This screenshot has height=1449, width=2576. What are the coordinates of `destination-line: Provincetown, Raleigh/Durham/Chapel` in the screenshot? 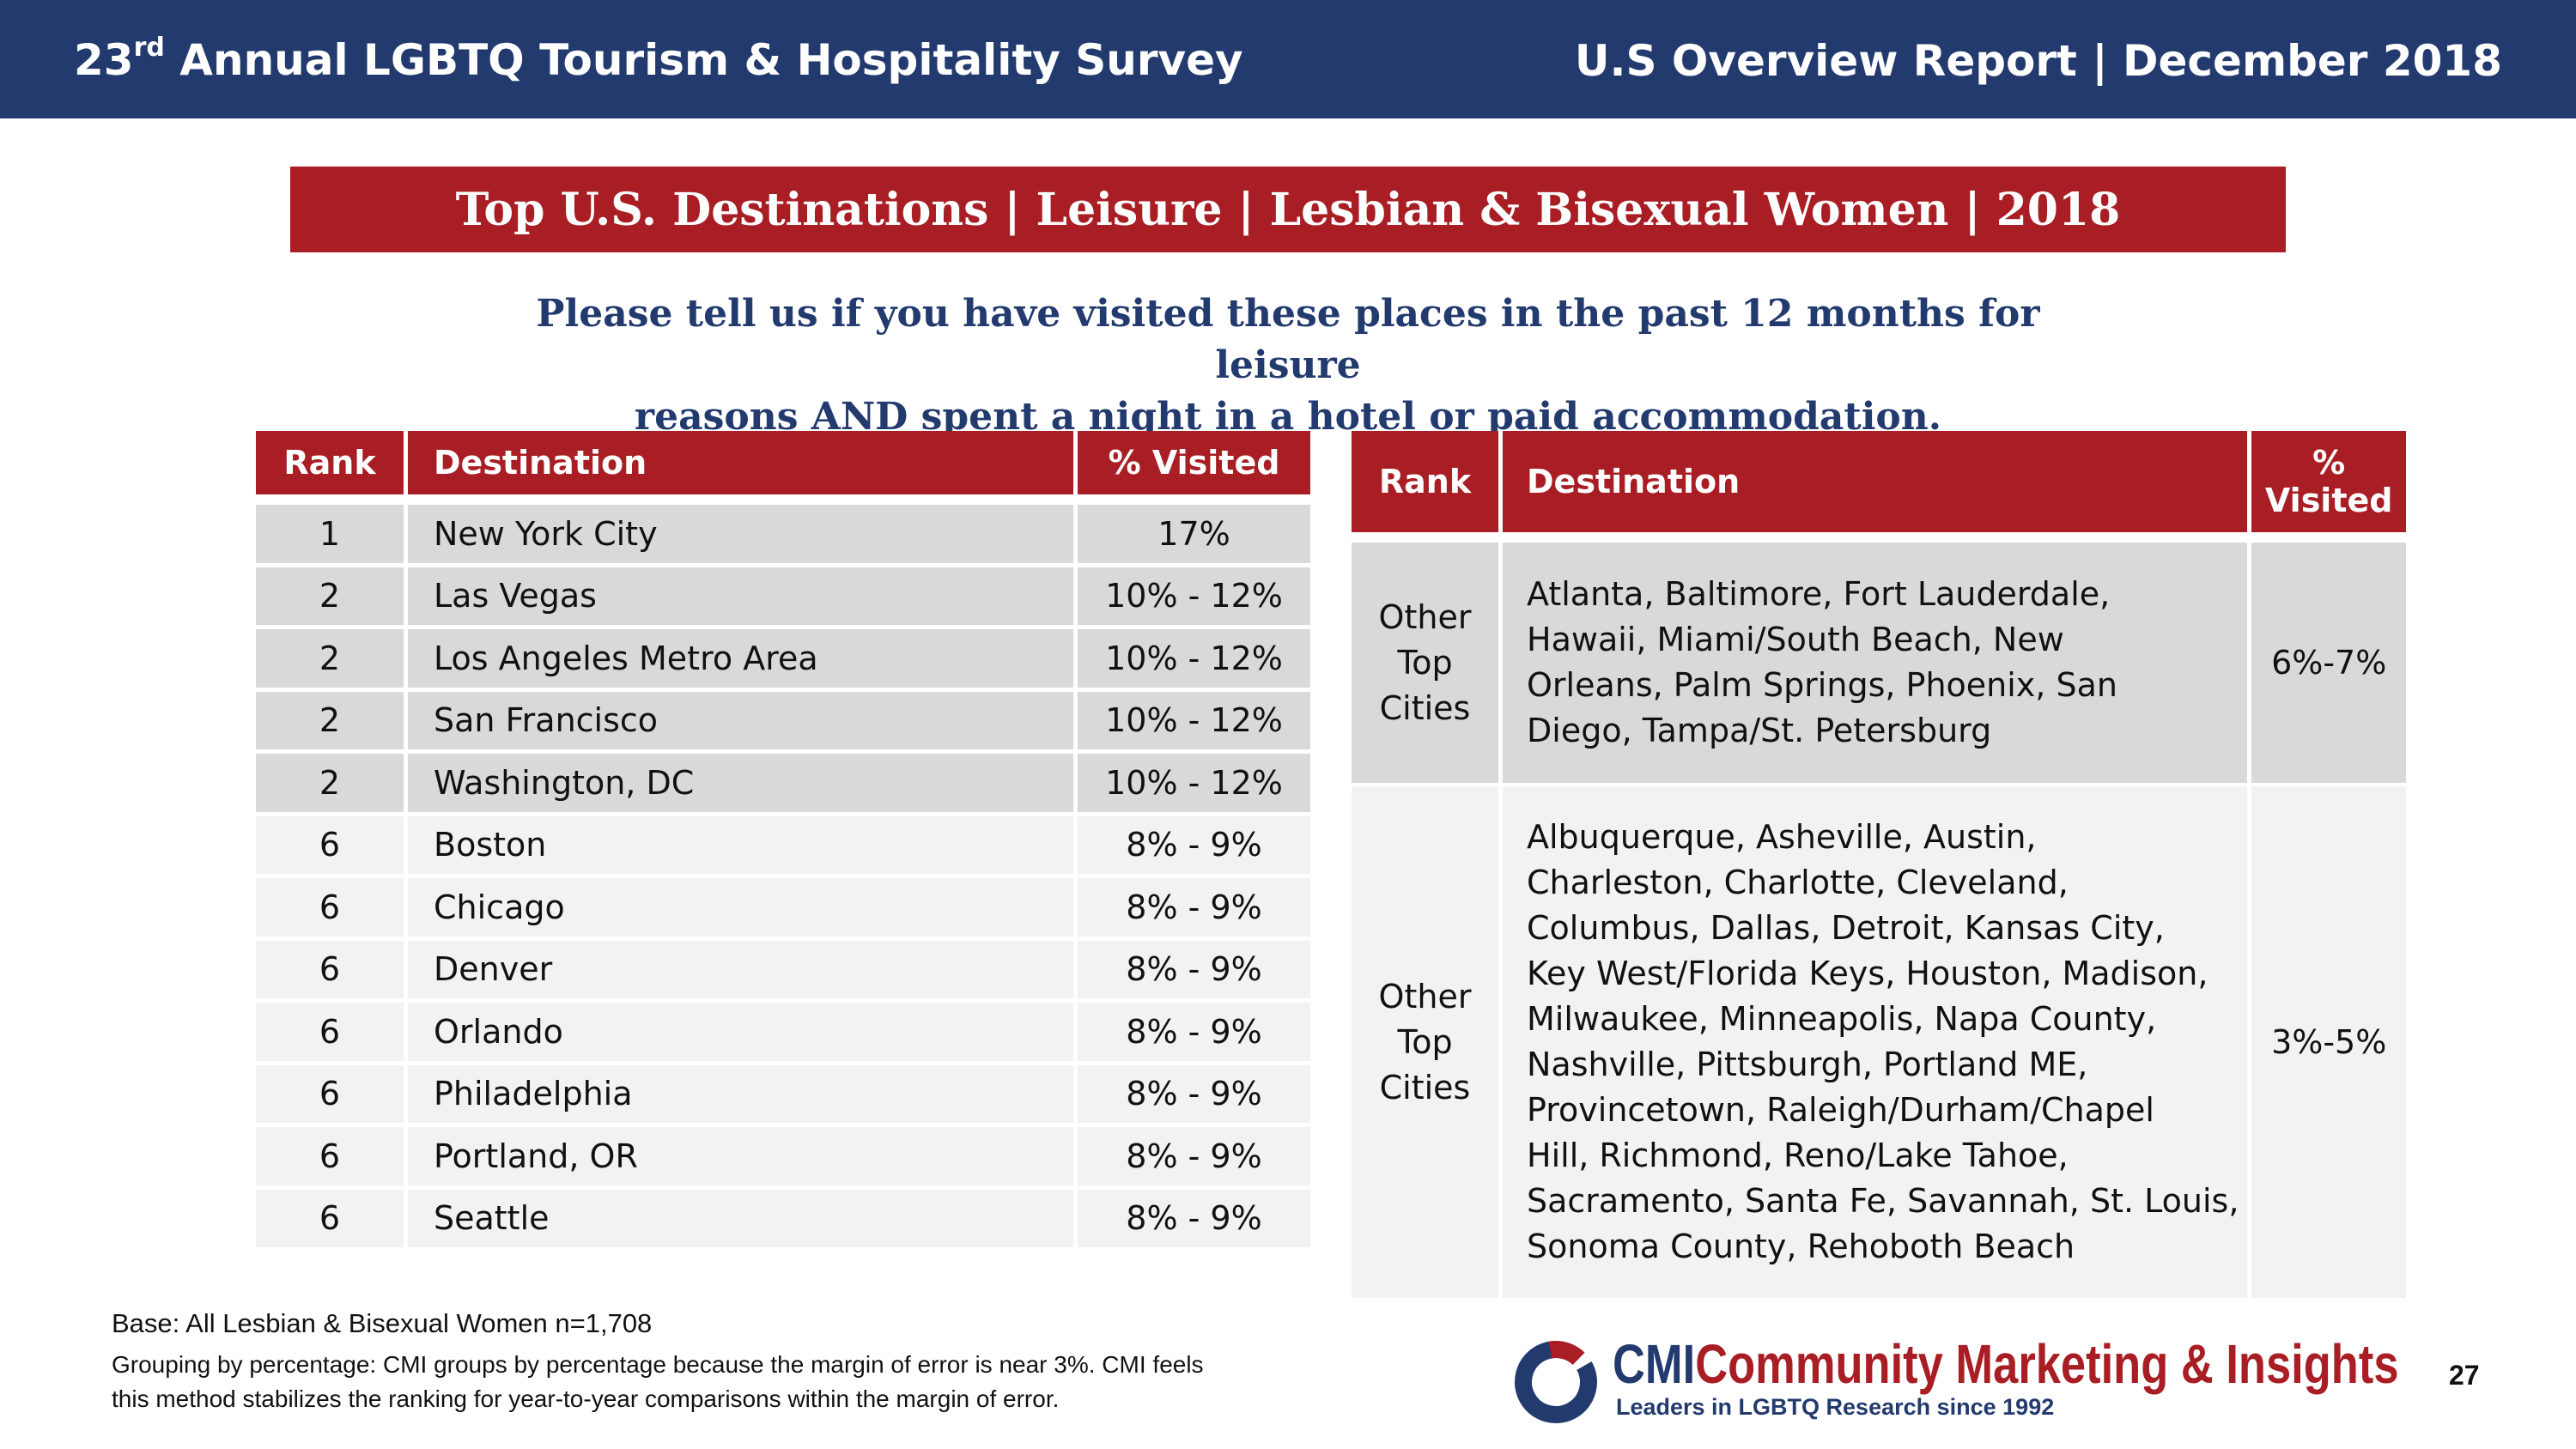 It's located at (1841, 1110).